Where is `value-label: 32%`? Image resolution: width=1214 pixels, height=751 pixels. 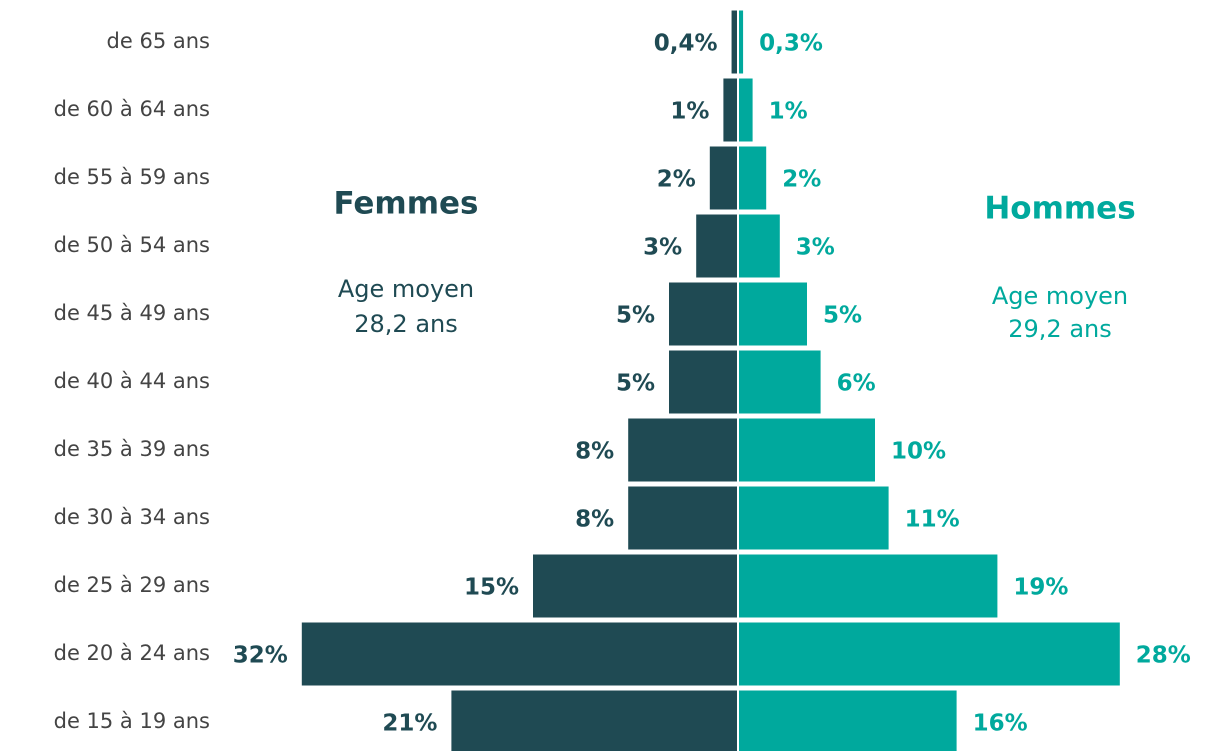
value-label: 32% is located at coordinates (260, 656).